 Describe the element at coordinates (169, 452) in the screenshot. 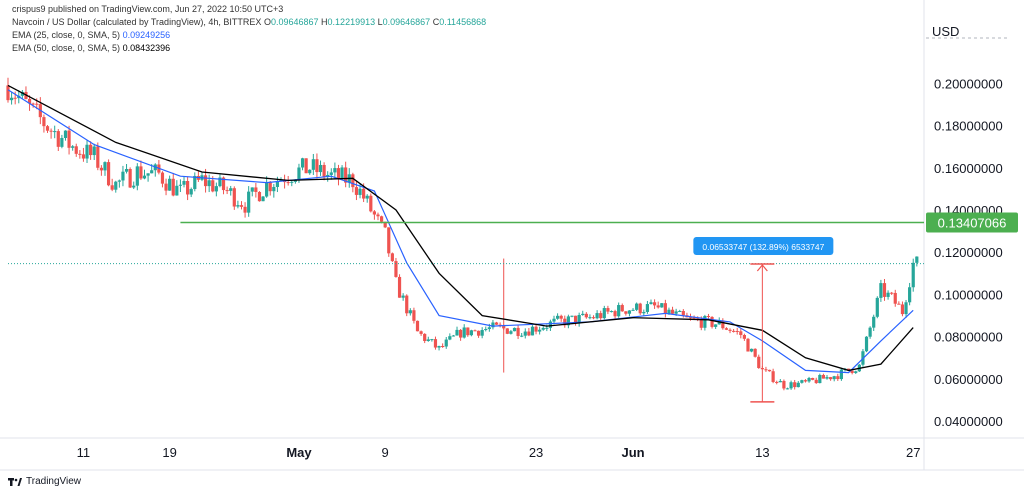

I see `x-tick-label: 19` at that location.